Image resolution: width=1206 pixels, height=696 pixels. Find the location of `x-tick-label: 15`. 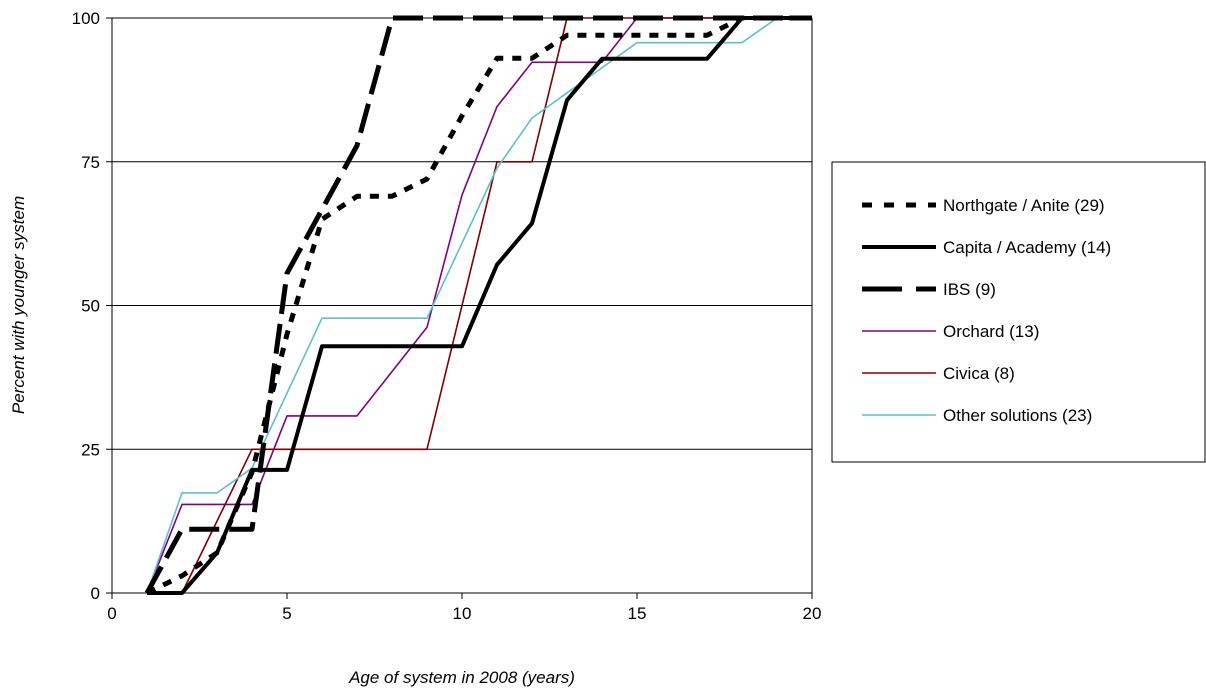

x-tick-label: 15 is located at coordinates (637, 613).